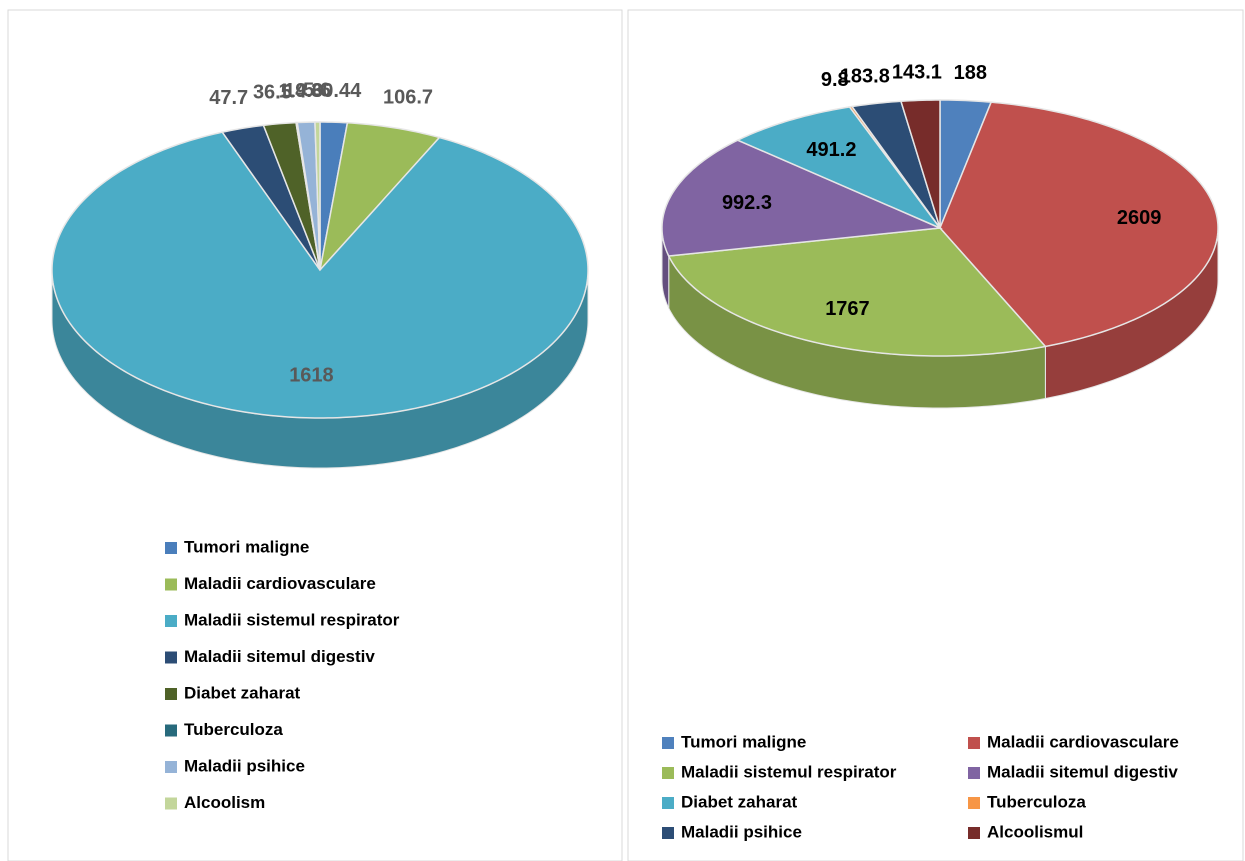  I want to click on data-label: 491.2, so click(831, 150).